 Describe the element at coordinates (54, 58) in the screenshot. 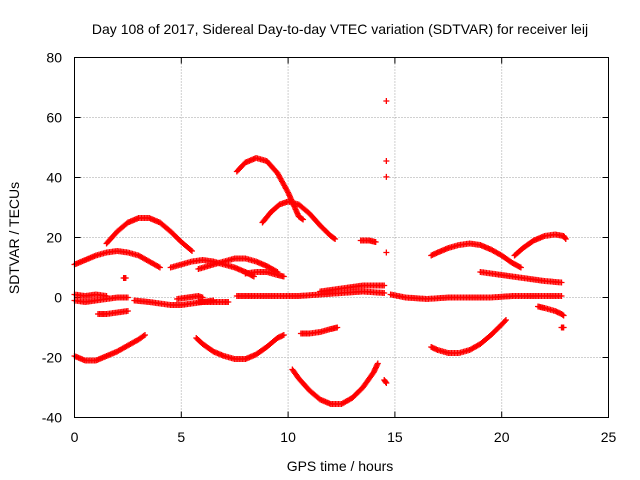

I see `y-tick-label: 80` at that location.